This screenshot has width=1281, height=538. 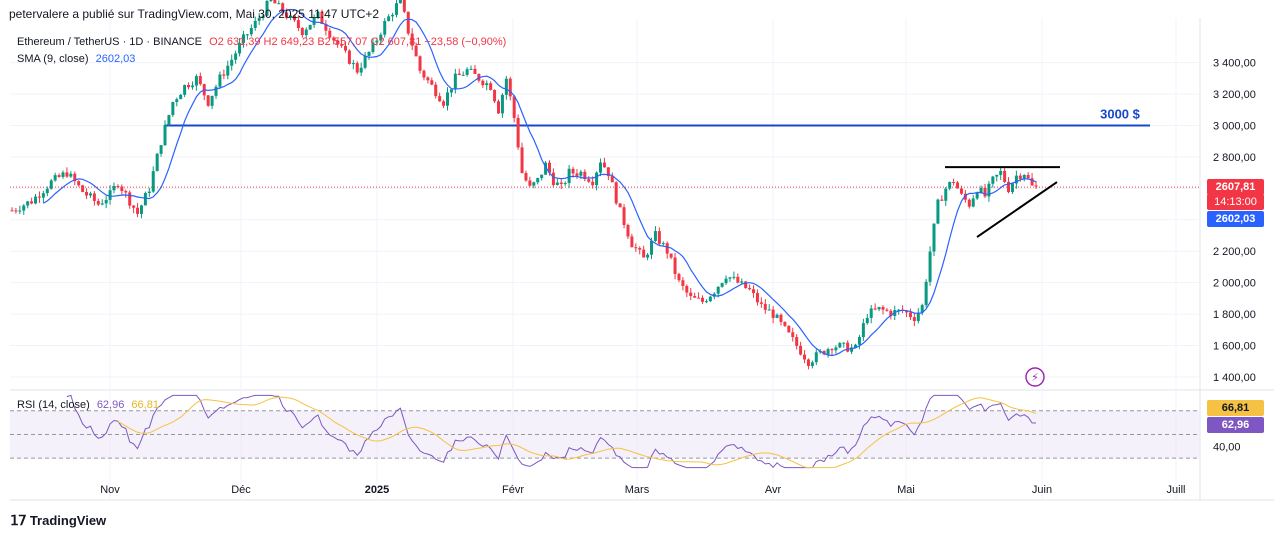 What do you see at coordinates (1234, 158) in the screenshot?
I see `y-tick-label: 2 800,00` at bounding box center [1234, 158].